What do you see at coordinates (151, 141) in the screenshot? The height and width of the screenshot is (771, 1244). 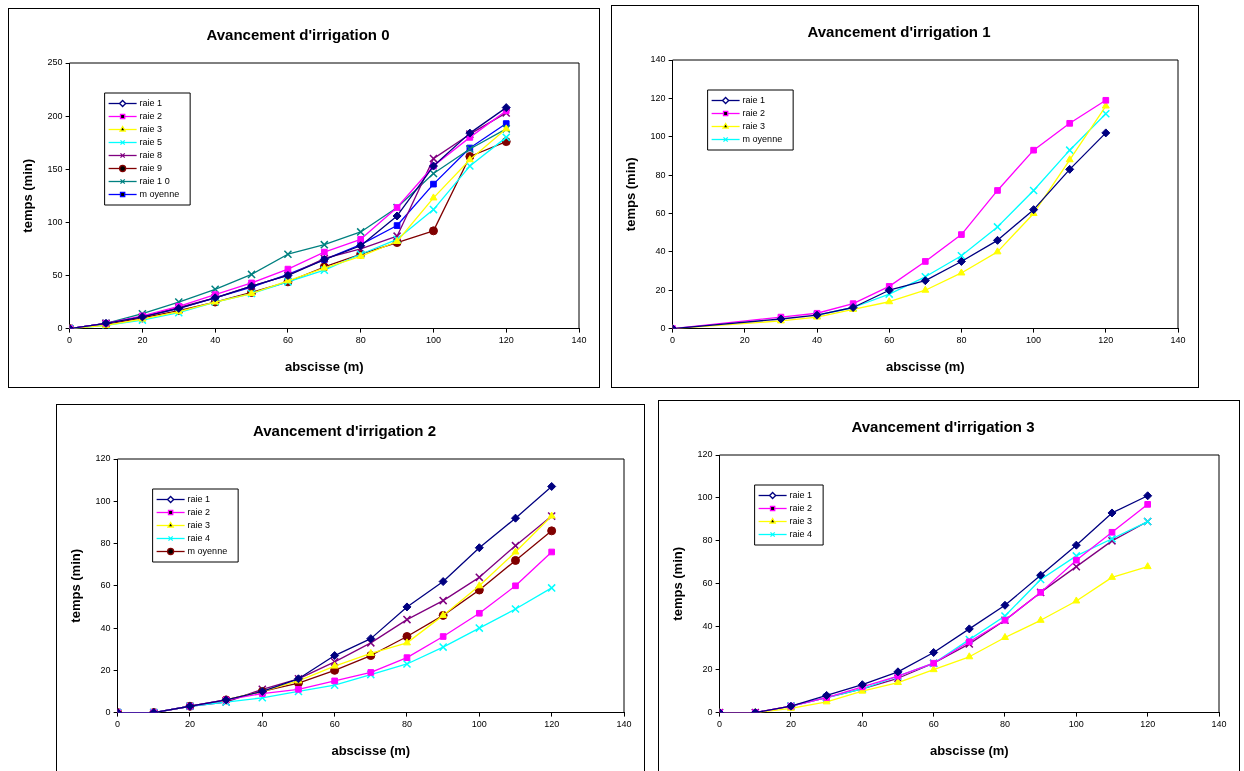 I see `legend-label: raie 5` at bounding box center [151, 141].